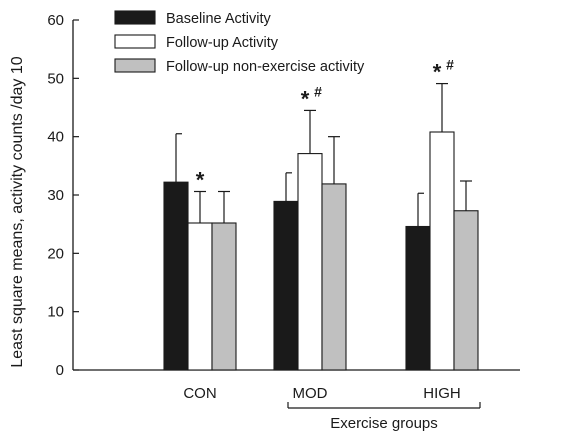 This screenshot has height=438, width=562. I want to click on legend-label: Baseline Activity, so click(219, 19).